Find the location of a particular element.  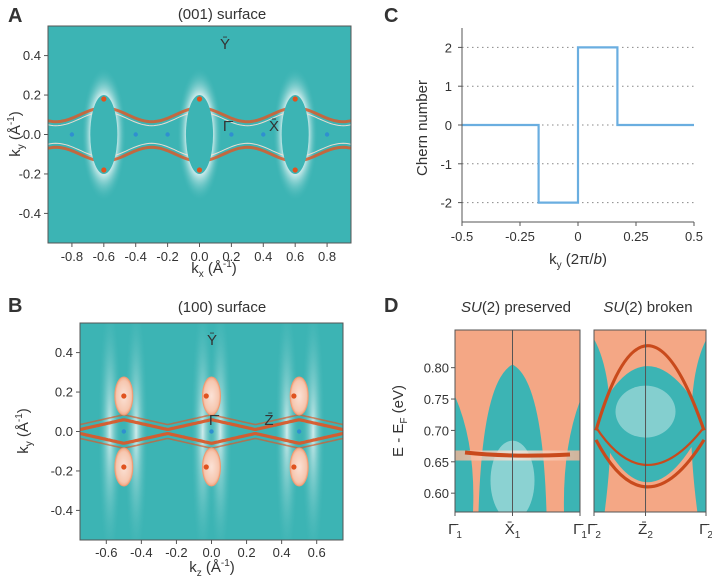

panel-a-xlabel: kx (Å-1) is located at coordinates (214, 269).